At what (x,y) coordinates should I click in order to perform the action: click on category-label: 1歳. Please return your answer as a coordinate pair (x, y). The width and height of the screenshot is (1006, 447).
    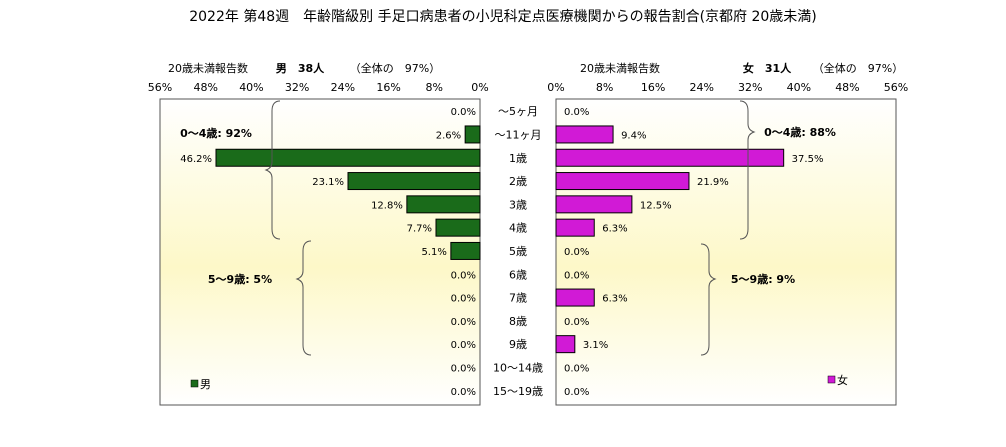
    Looking at the image, I should click on (518, 158).